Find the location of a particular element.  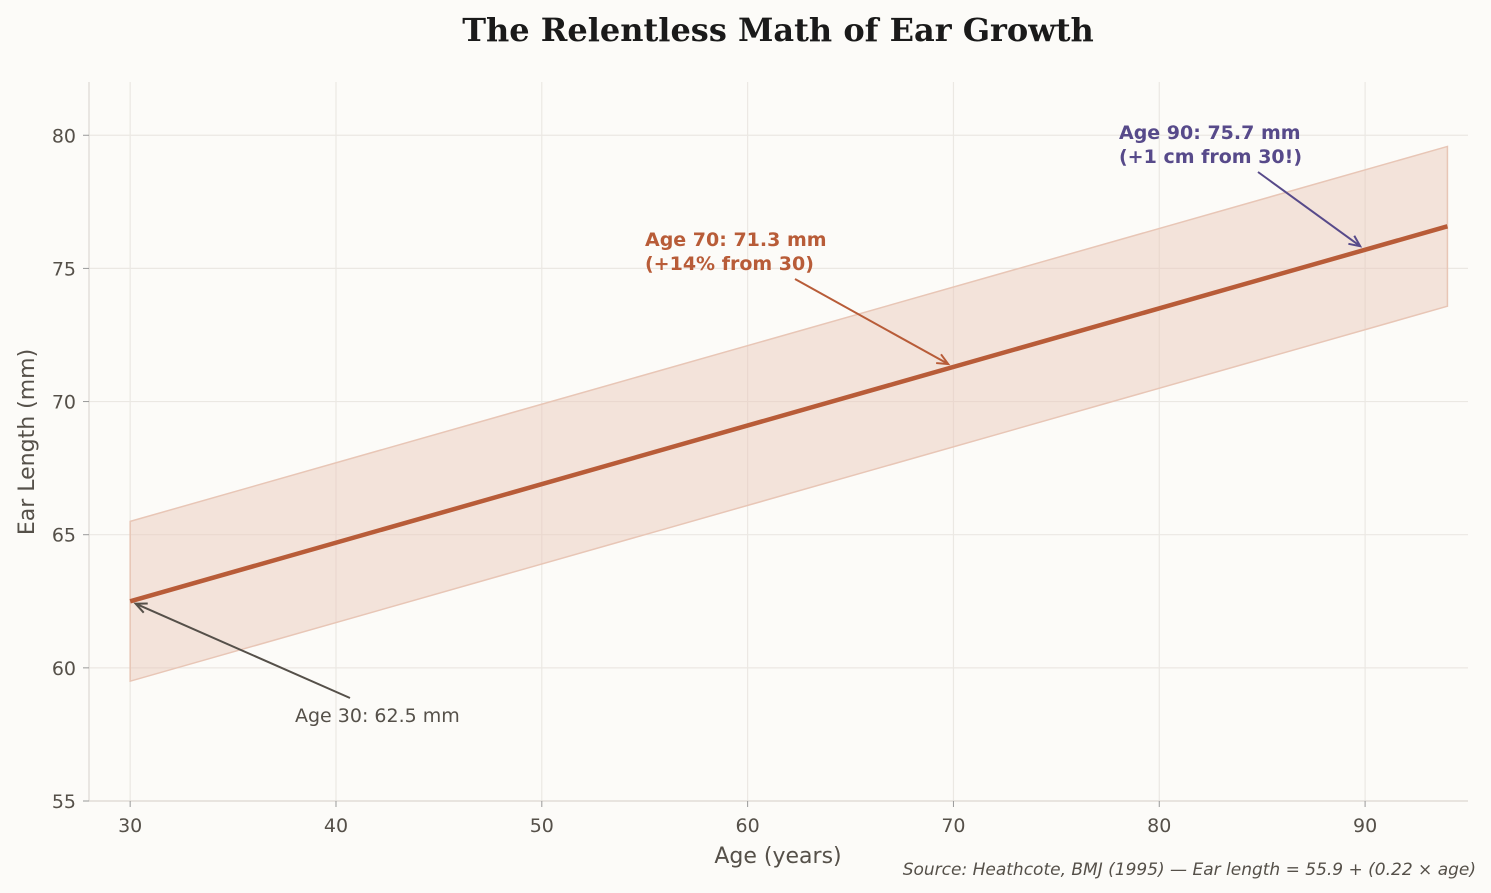

x-tick-label: 50 is located at coordinates (542, 826).